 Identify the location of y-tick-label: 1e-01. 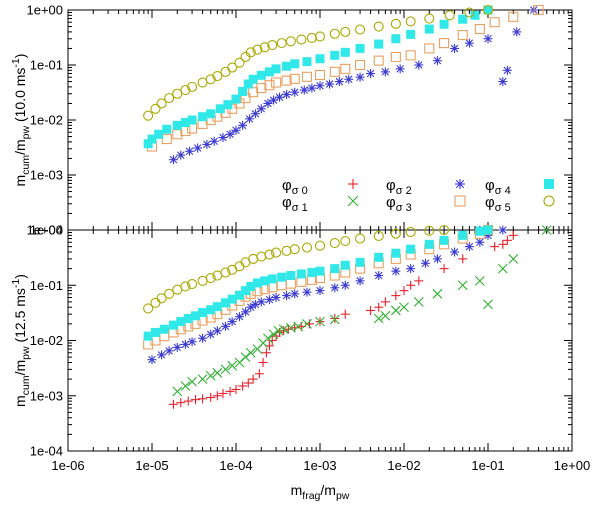
(46, 285).